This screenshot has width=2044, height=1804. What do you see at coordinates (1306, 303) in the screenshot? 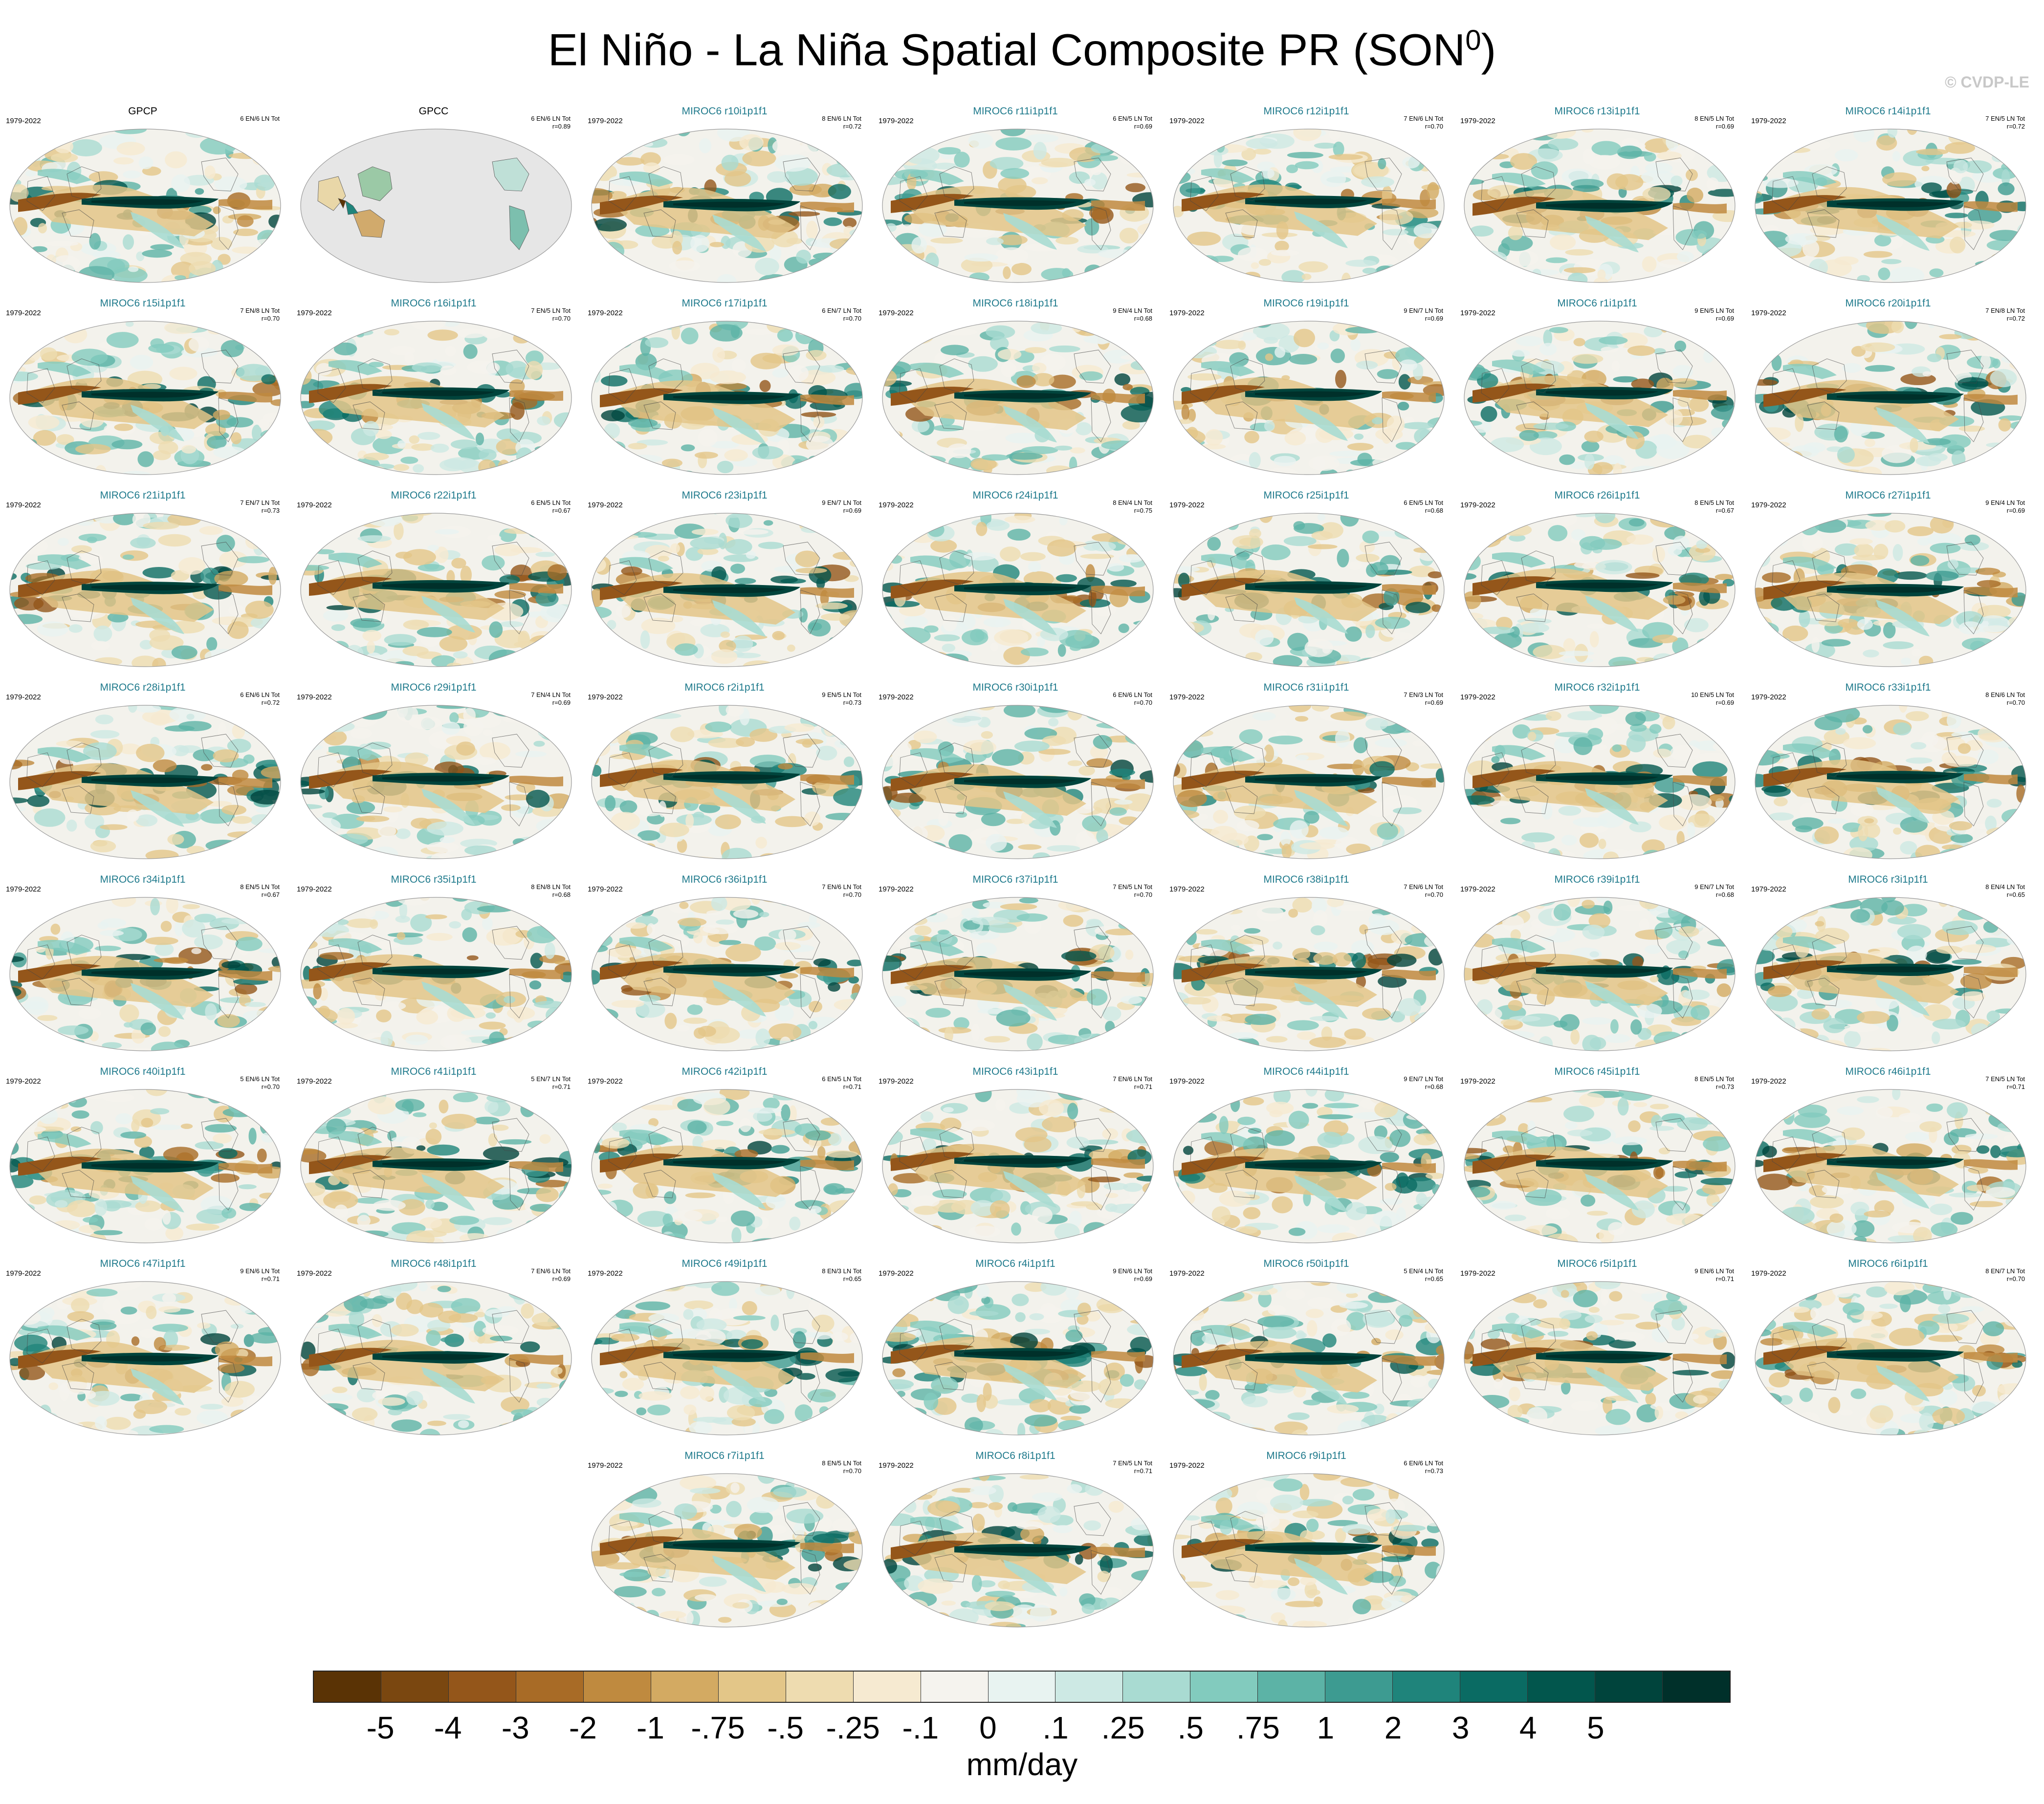
I see `panel-title: MIROC6 r19i1p1f1` at bounding box center [1306, 303].